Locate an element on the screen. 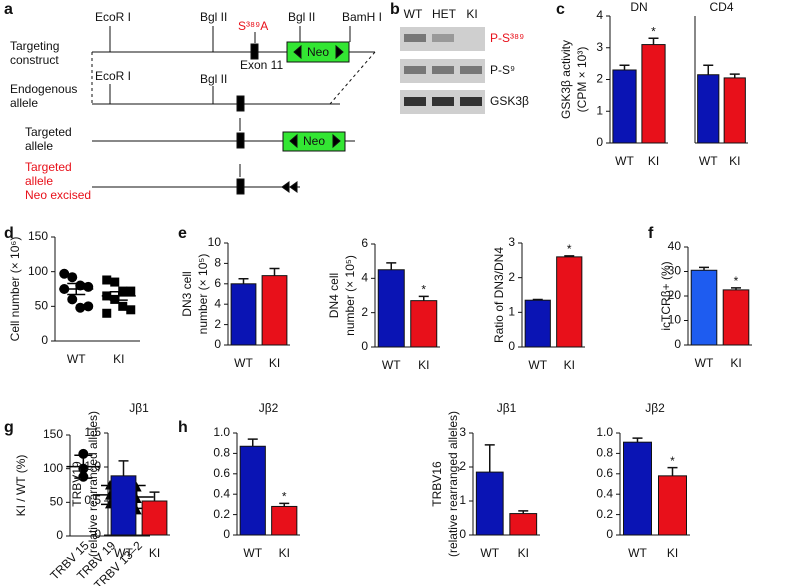 This screenshot has height=586, width=788. chart-title: DN is located at coordinates (638, 7).